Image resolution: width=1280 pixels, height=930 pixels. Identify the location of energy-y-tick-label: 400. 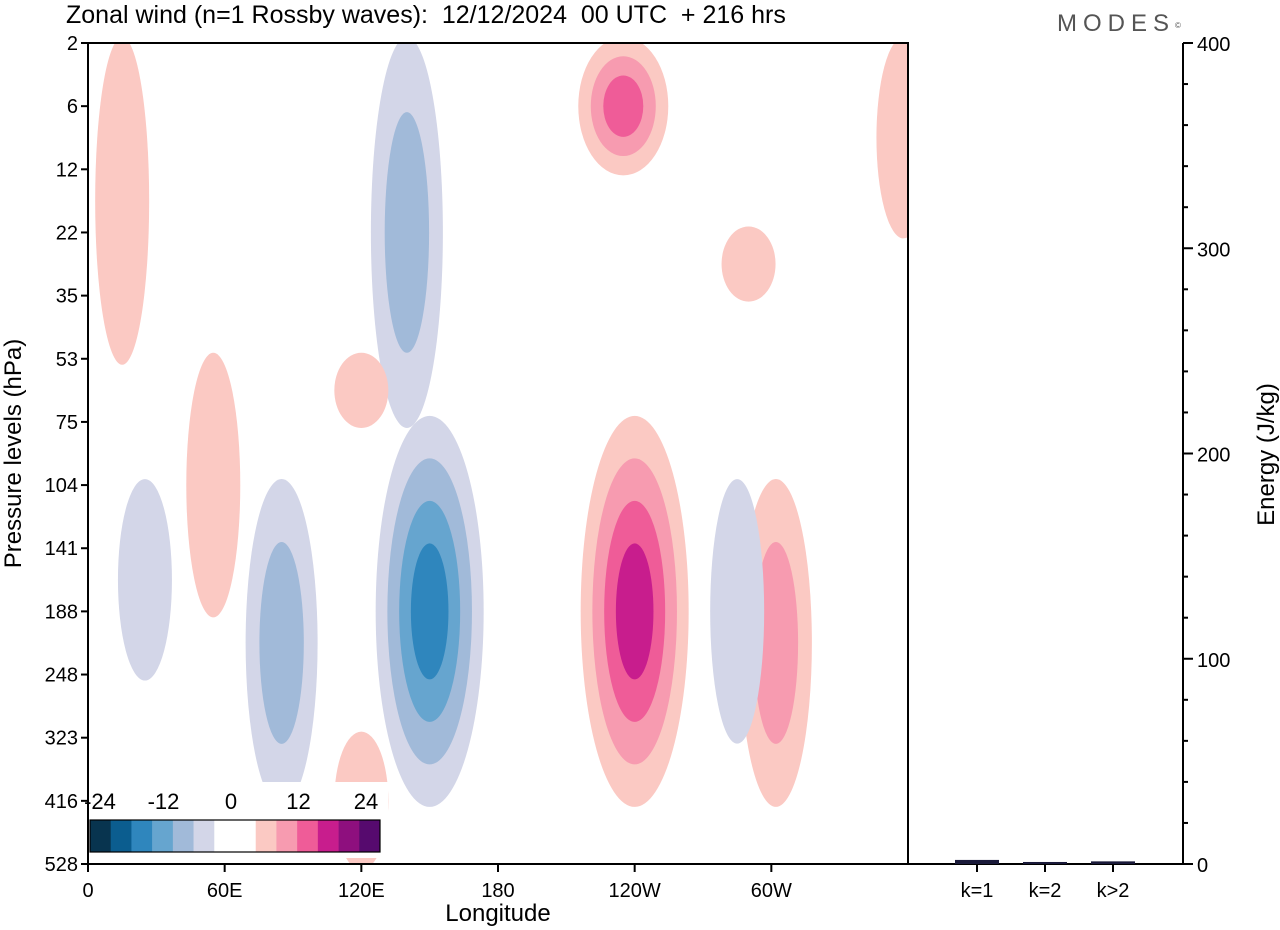
(1213, 45).